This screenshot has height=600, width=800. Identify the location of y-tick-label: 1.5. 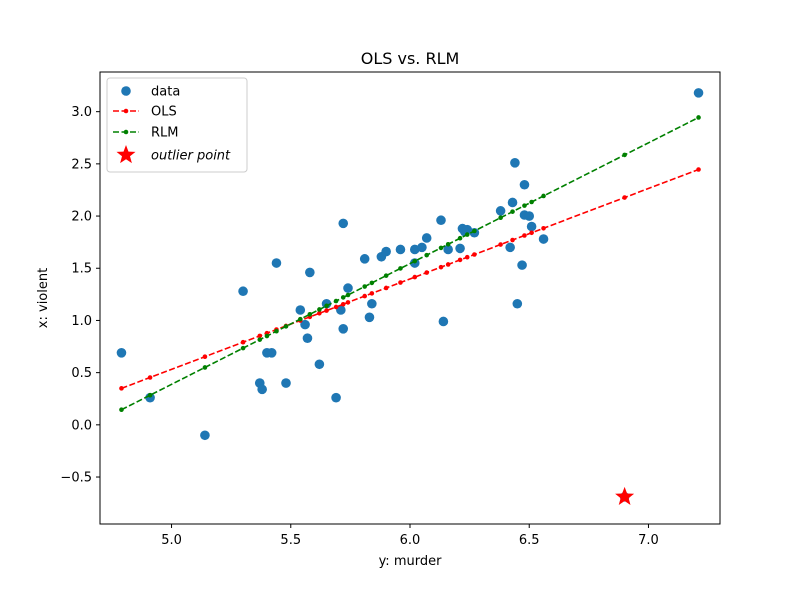
(81, 269).